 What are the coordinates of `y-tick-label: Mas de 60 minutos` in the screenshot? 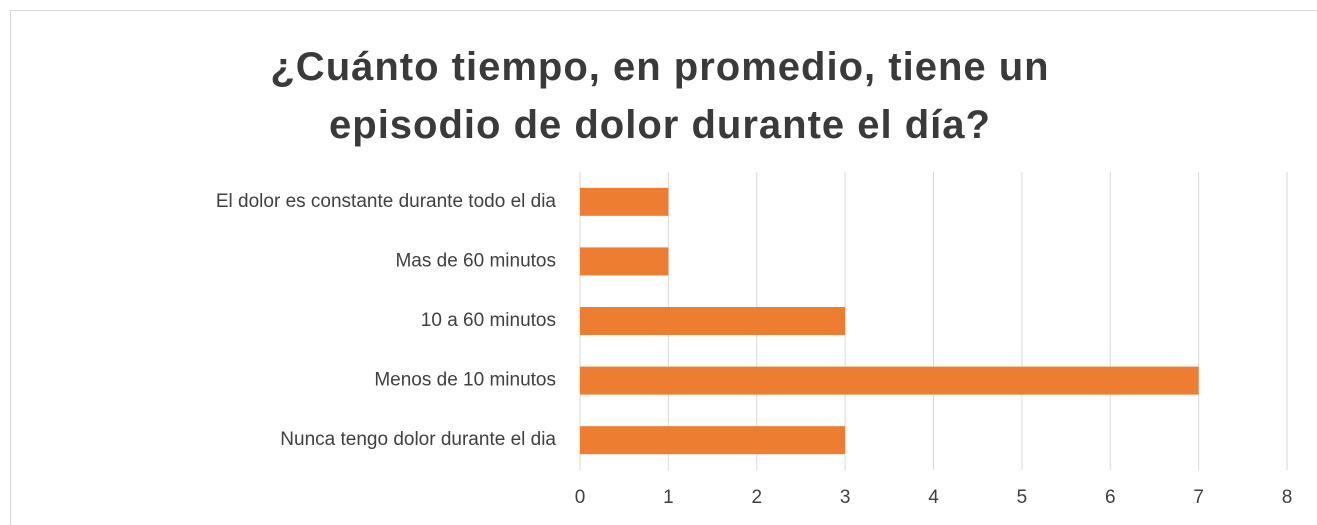 It's located at (475, 260).